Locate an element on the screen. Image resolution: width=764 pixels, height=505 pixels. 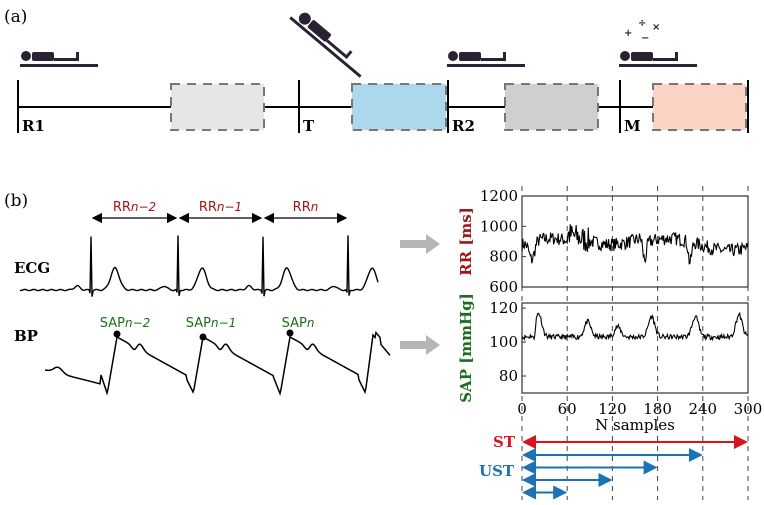
rr-interval-label: RRn−2 is located at coordinates (134, 207).